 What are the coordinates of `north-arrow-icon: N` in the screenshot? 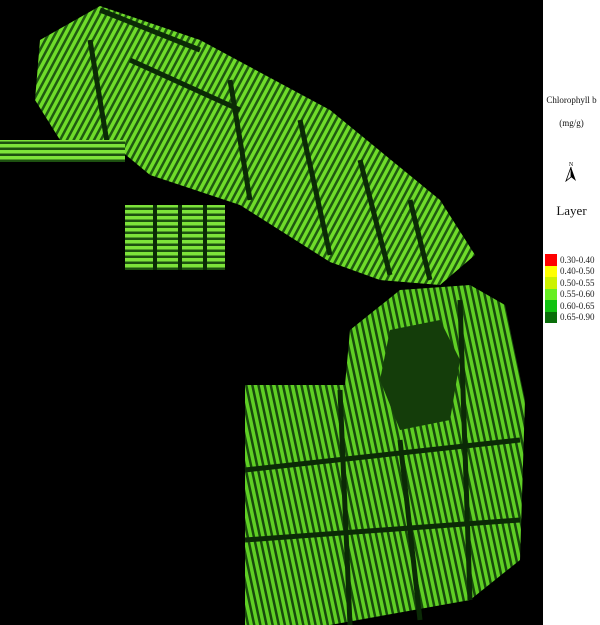 It's located at (570, 172).